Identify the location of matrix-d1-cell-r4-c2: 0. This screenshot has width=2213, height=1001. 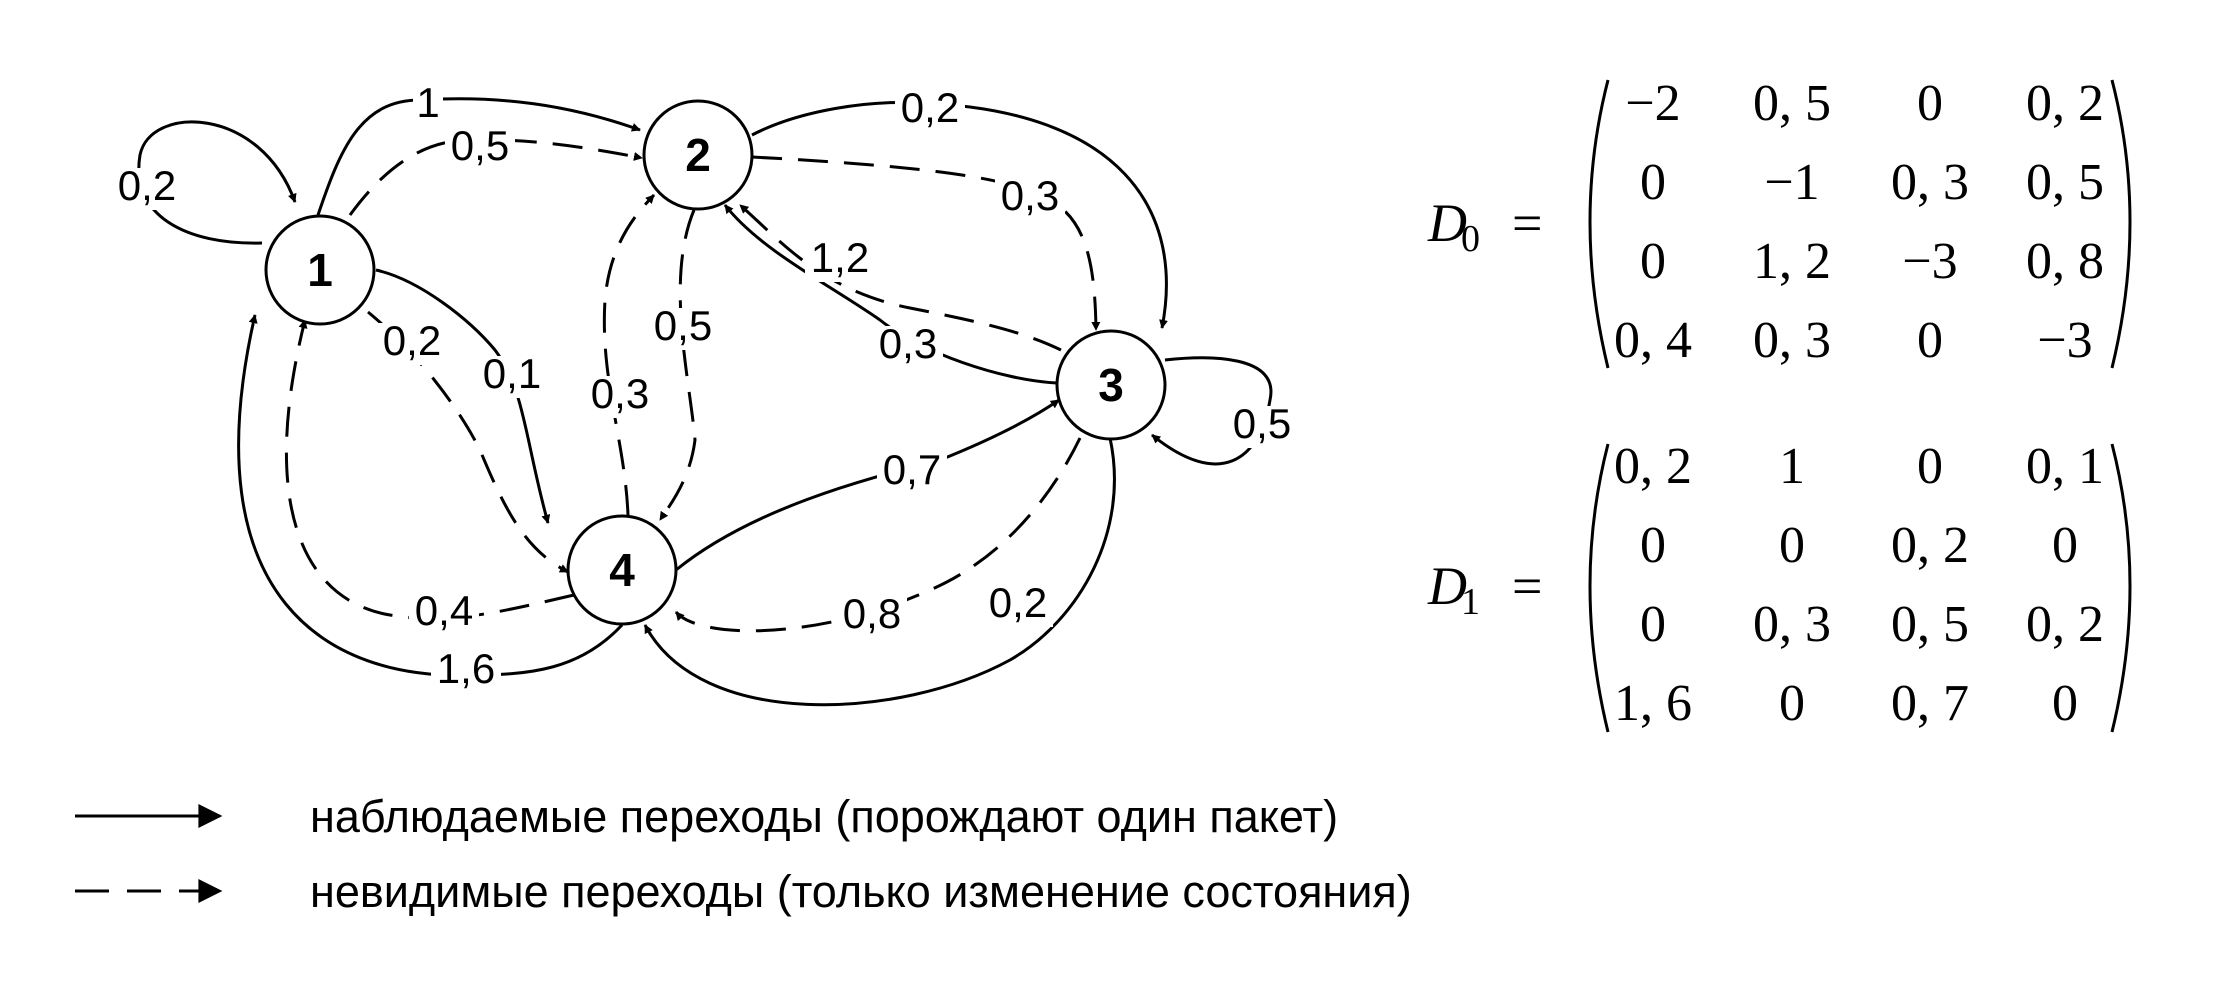
(1792, 703).